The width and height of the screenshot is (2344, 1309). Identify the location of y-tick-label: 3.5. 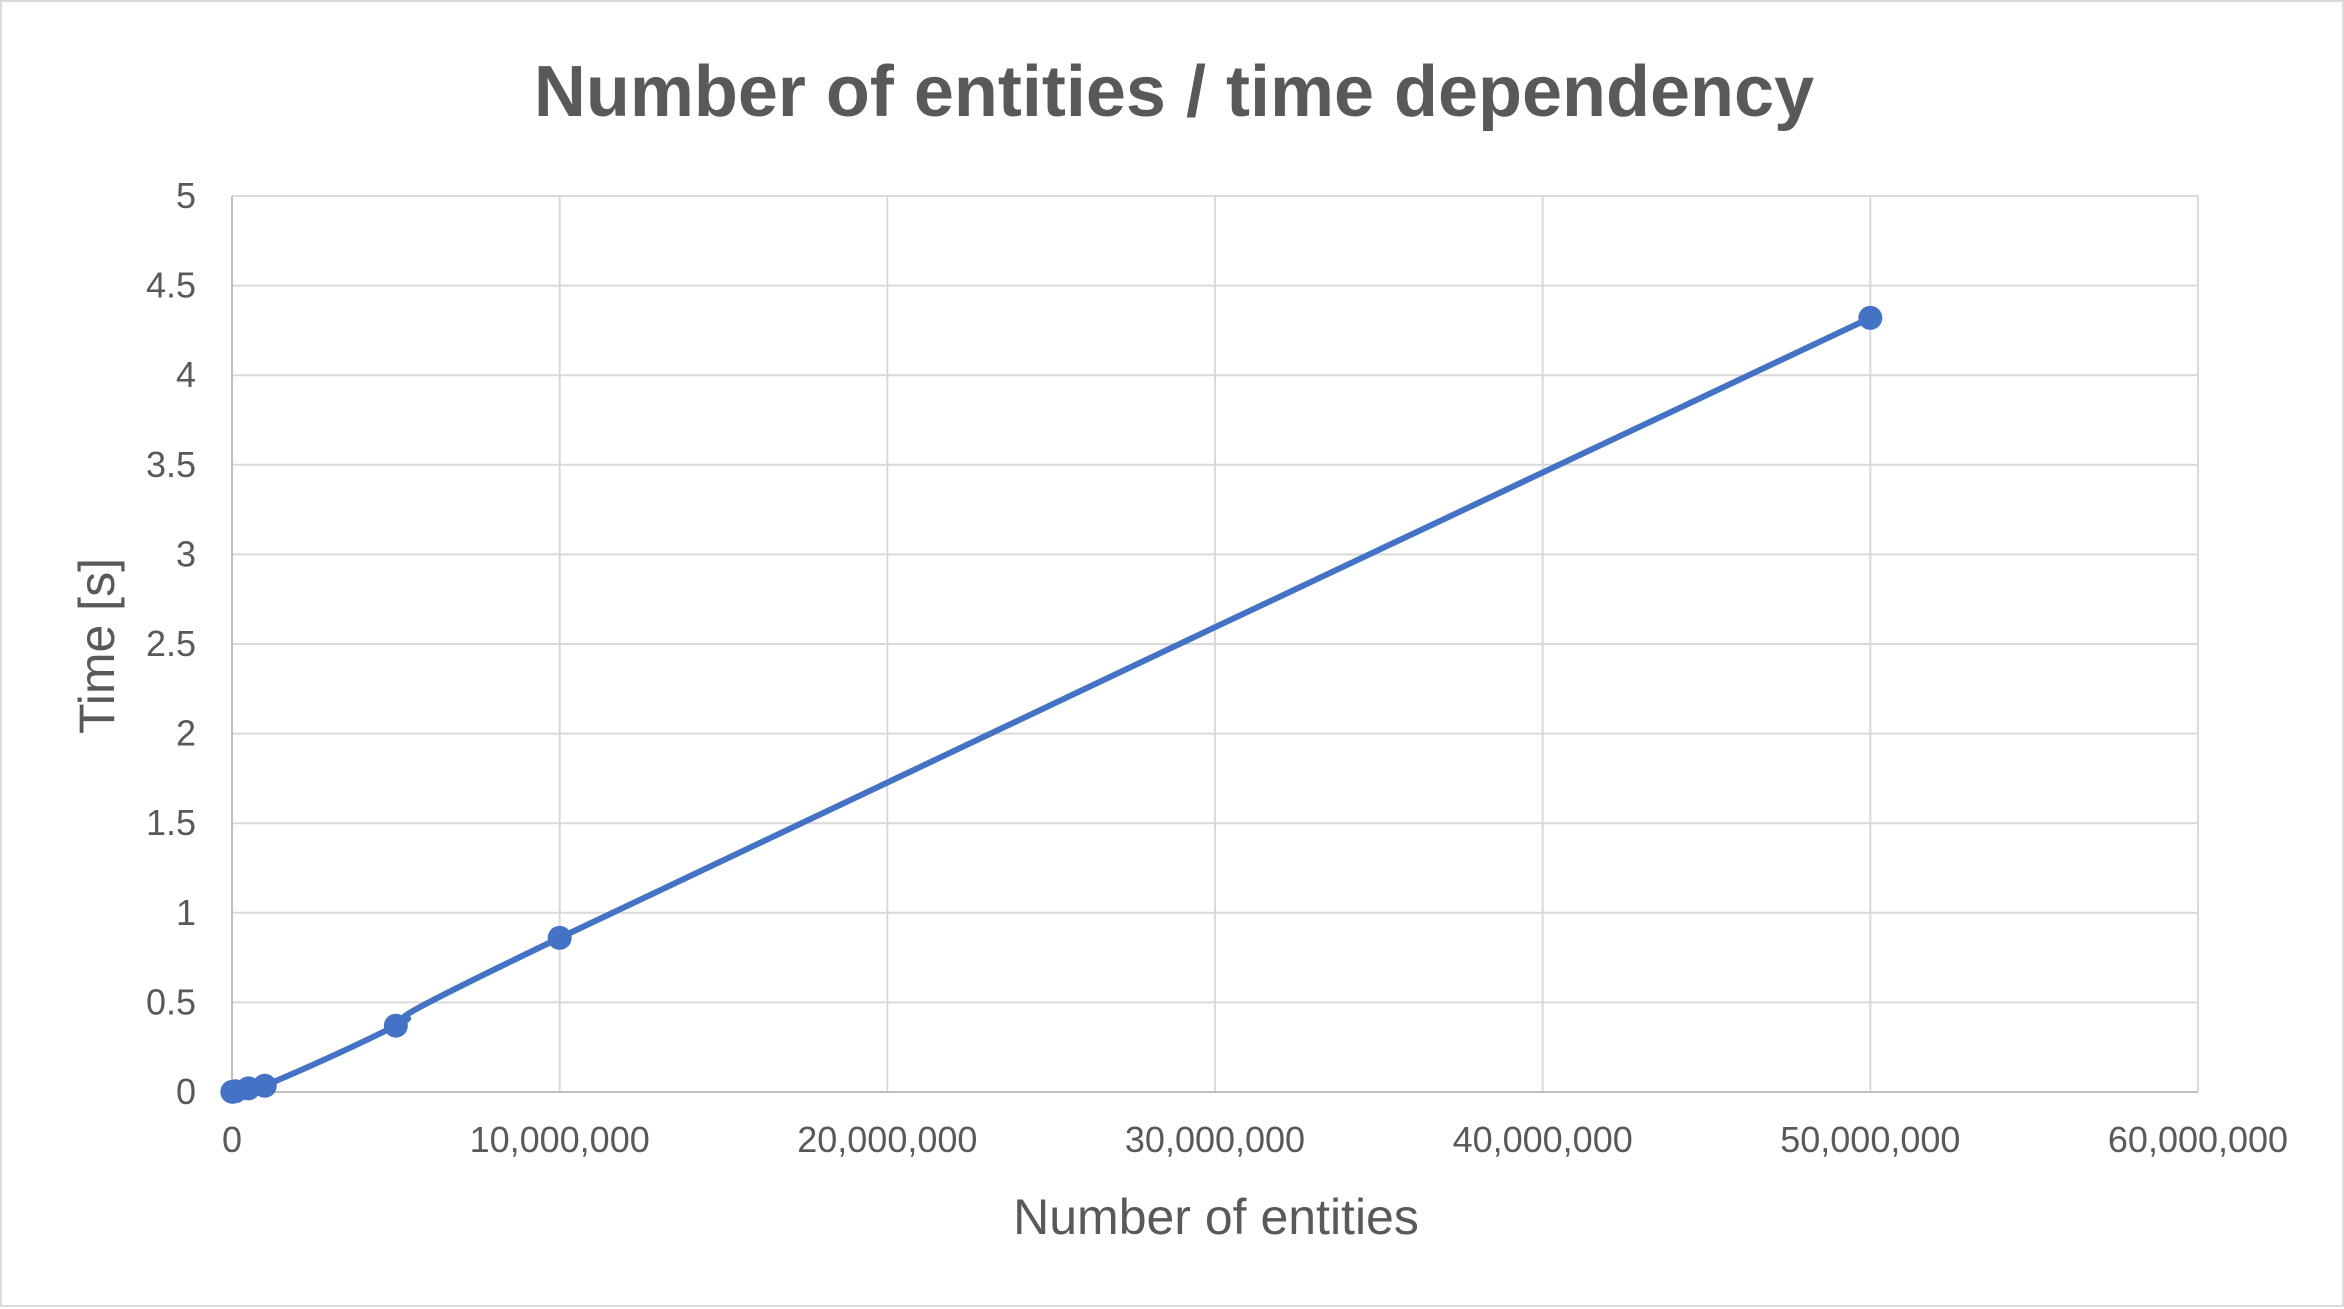
(171, 464).